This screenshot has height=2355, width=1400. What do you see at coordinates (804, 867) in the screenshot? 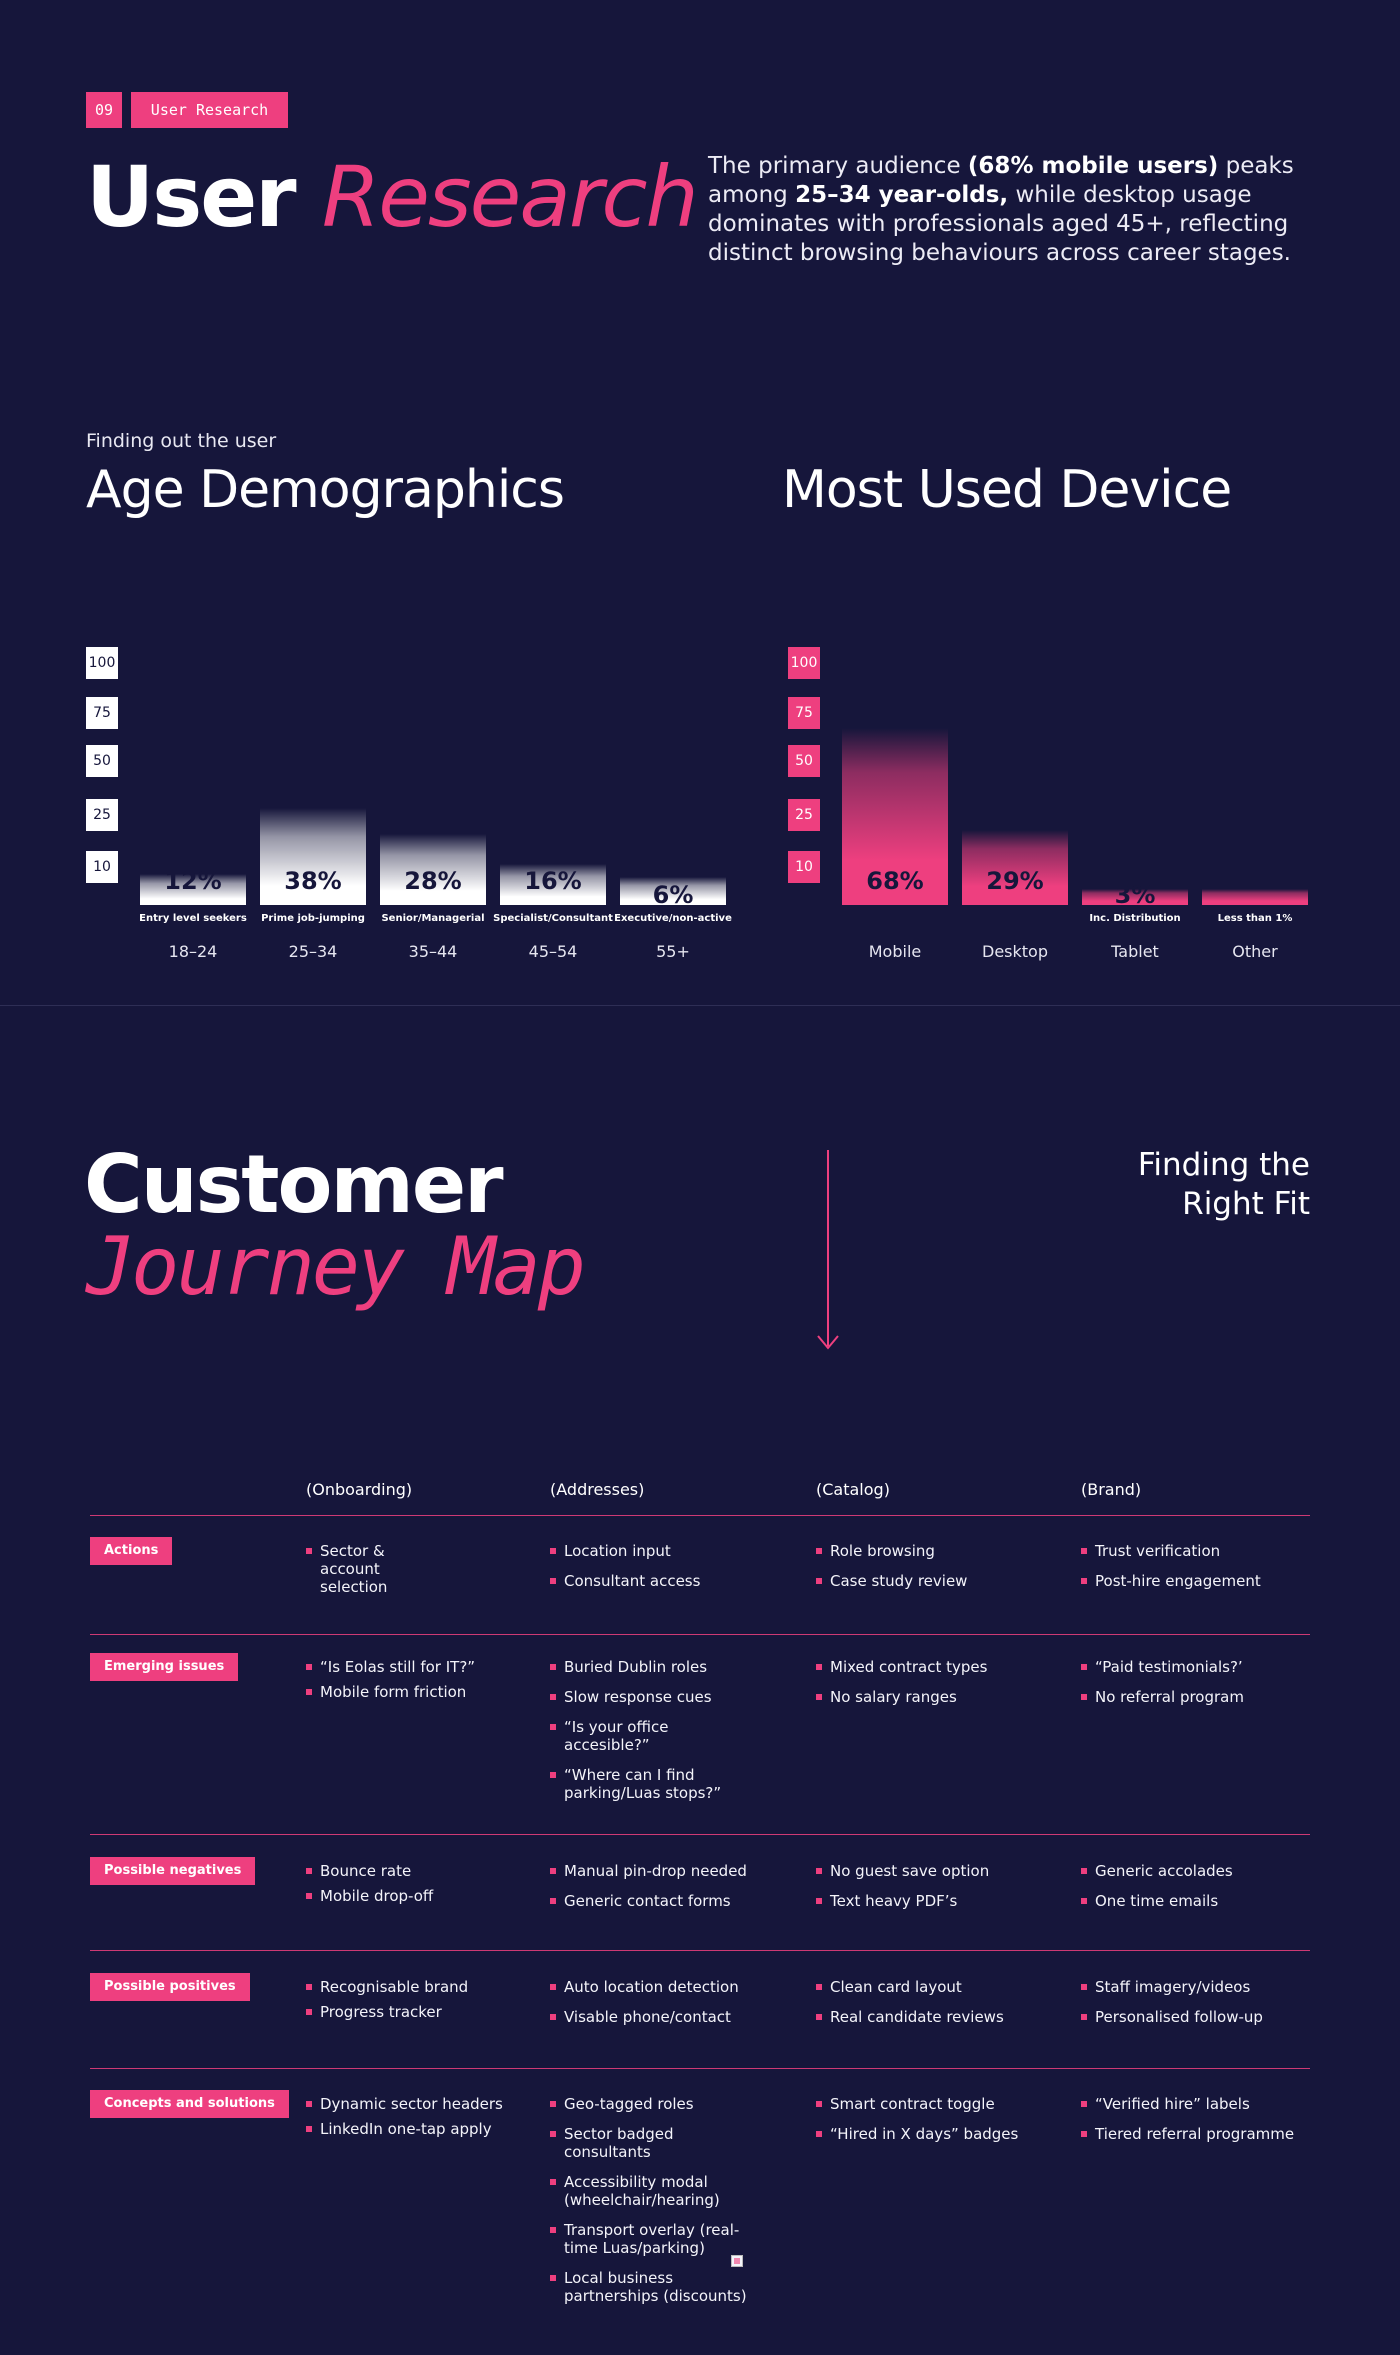
I see `y-axis-tick: 10` at bounding box center [804, 867].